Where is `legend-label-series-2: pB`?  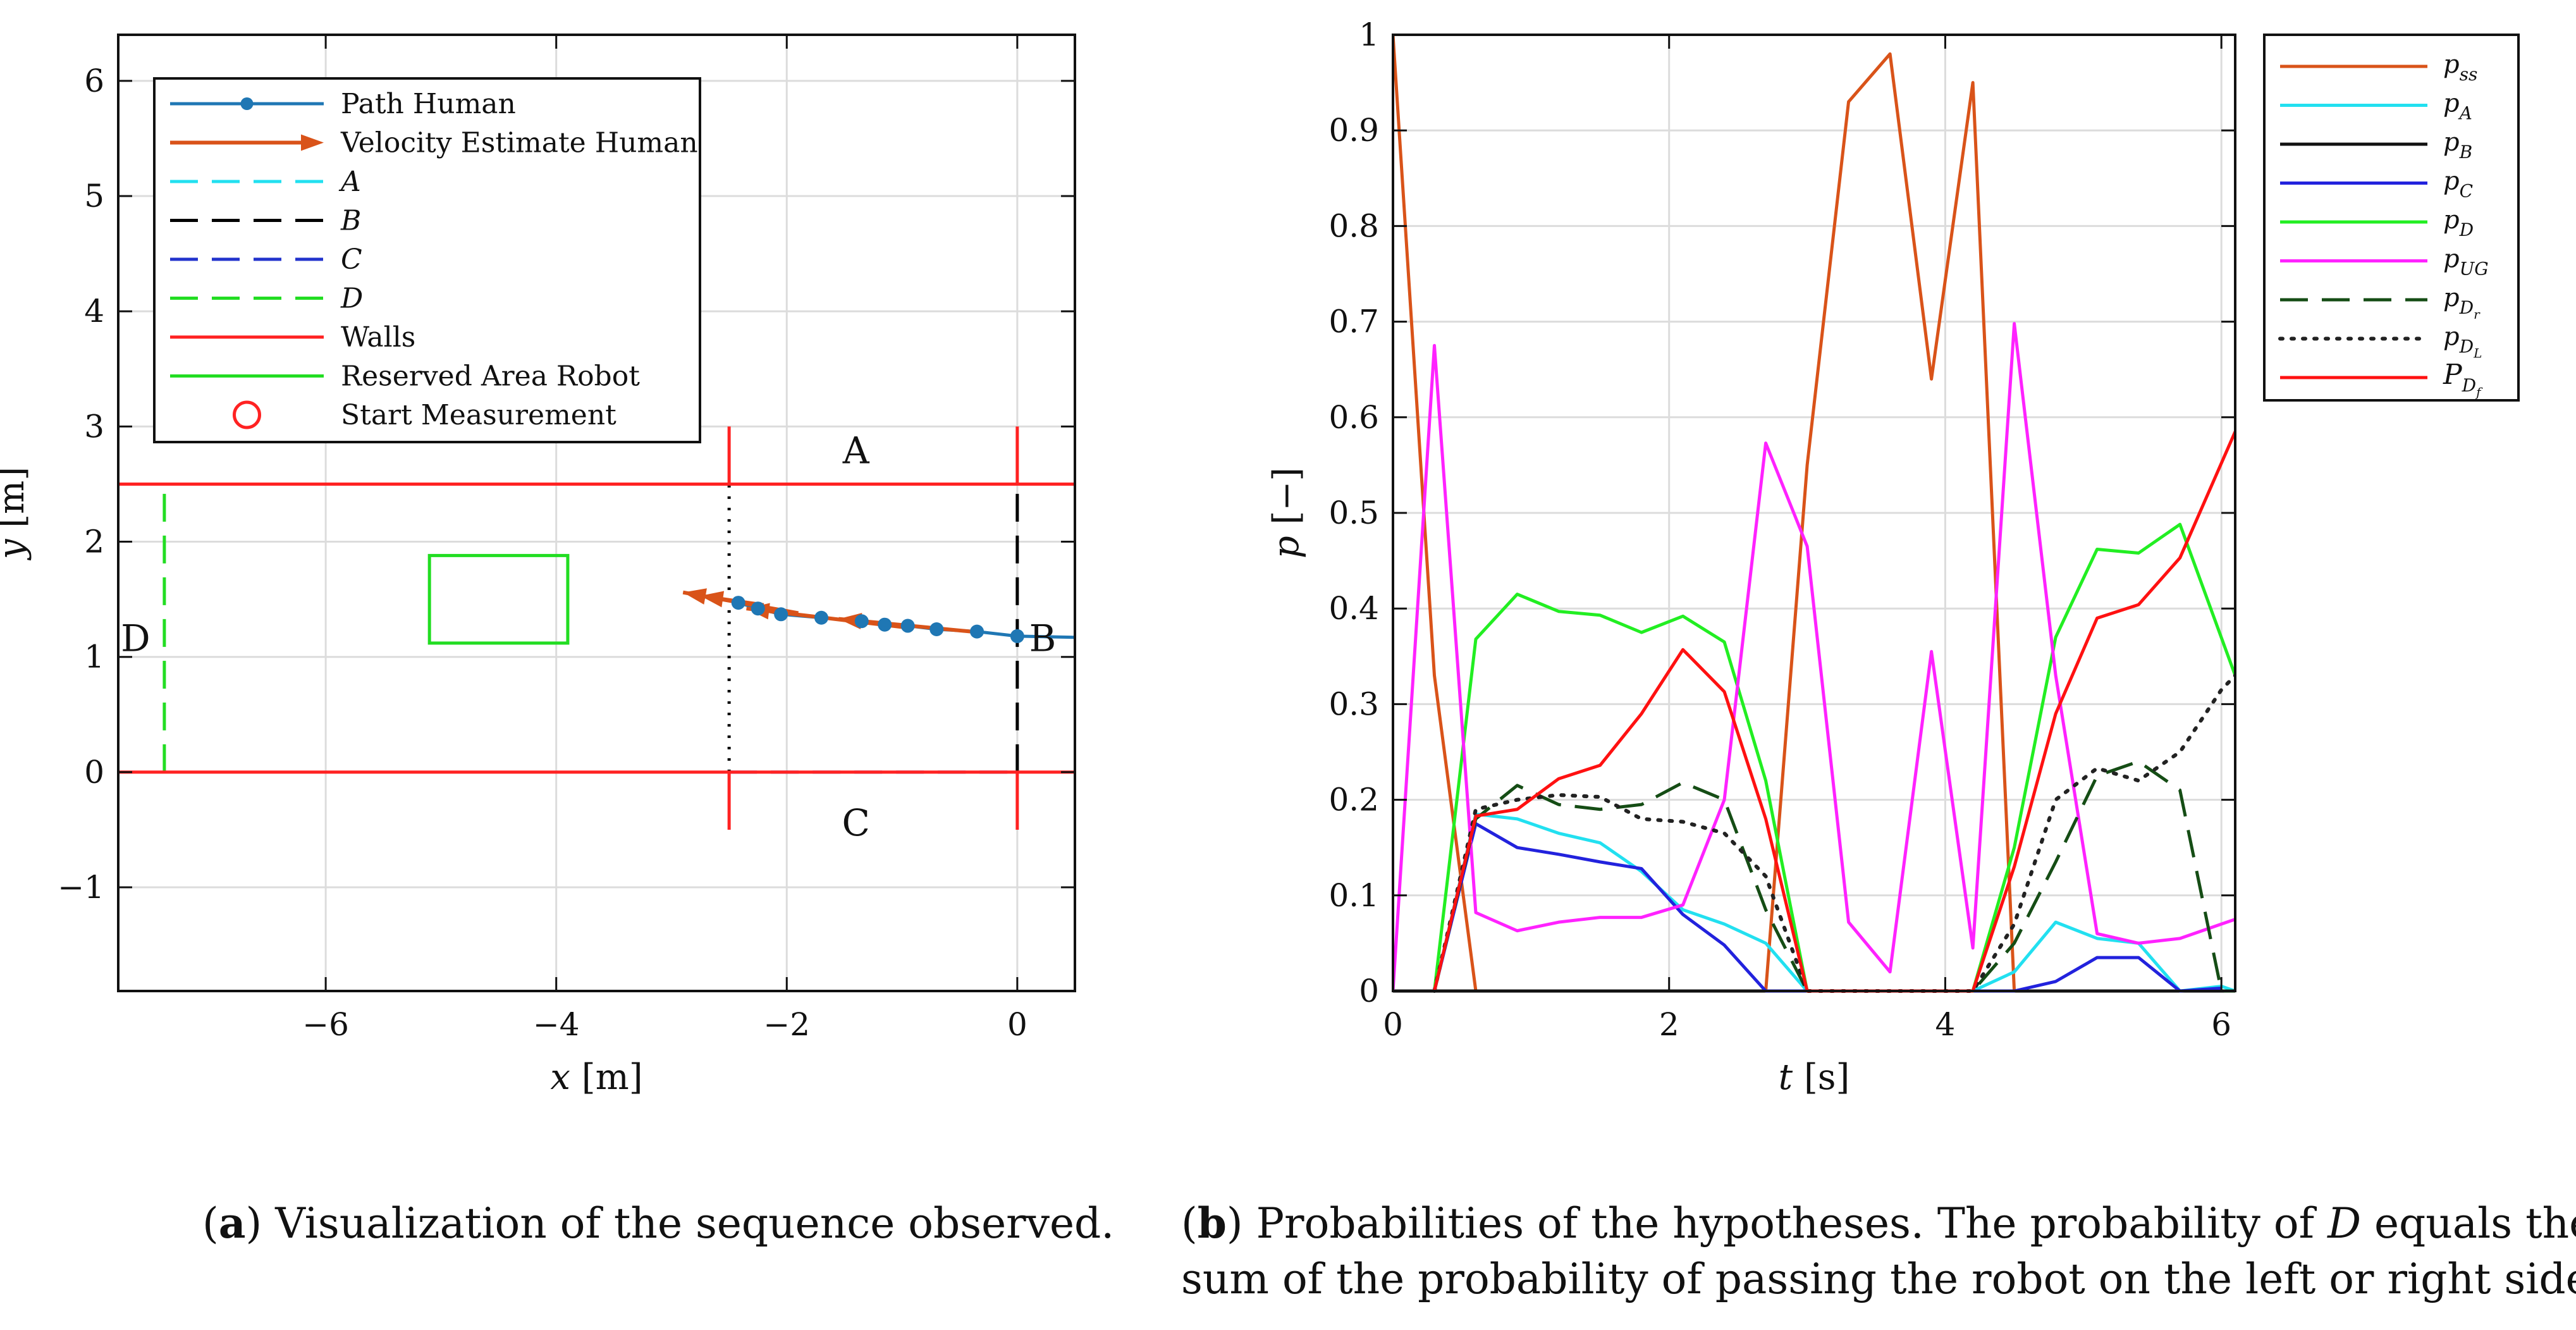 legend-label-series-2: pB is located at coordinates (2457, 146).